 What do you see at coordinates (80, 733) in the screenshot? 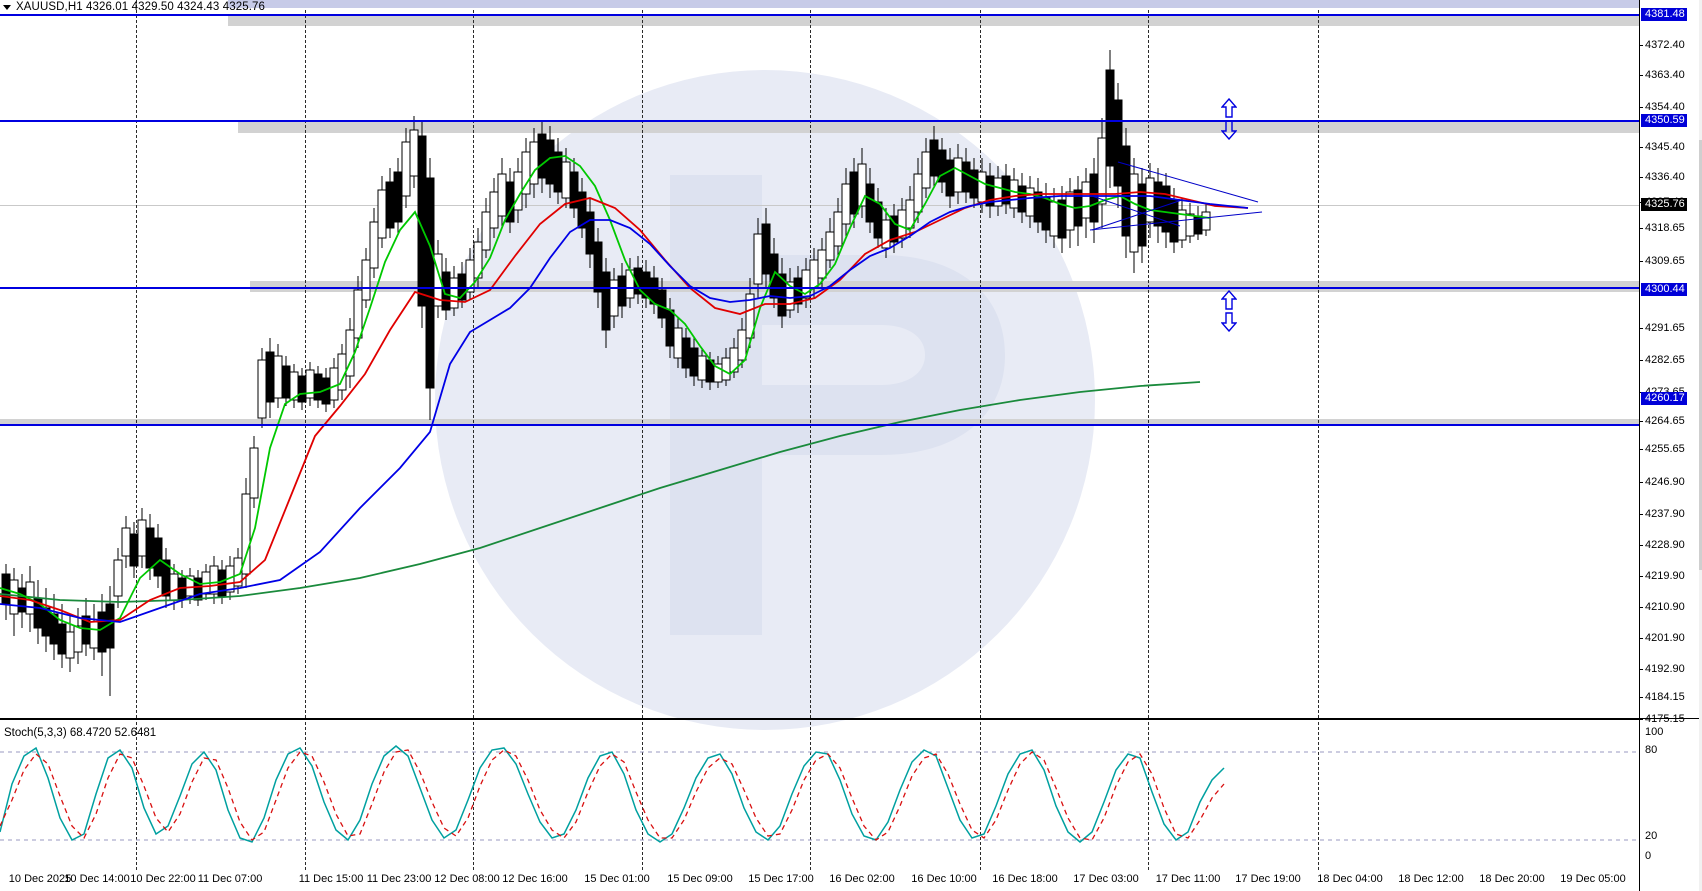
I see `indicator-label: Stoch(5,3,3) 68.4720 52.6481` at bounding box center [80, 733].